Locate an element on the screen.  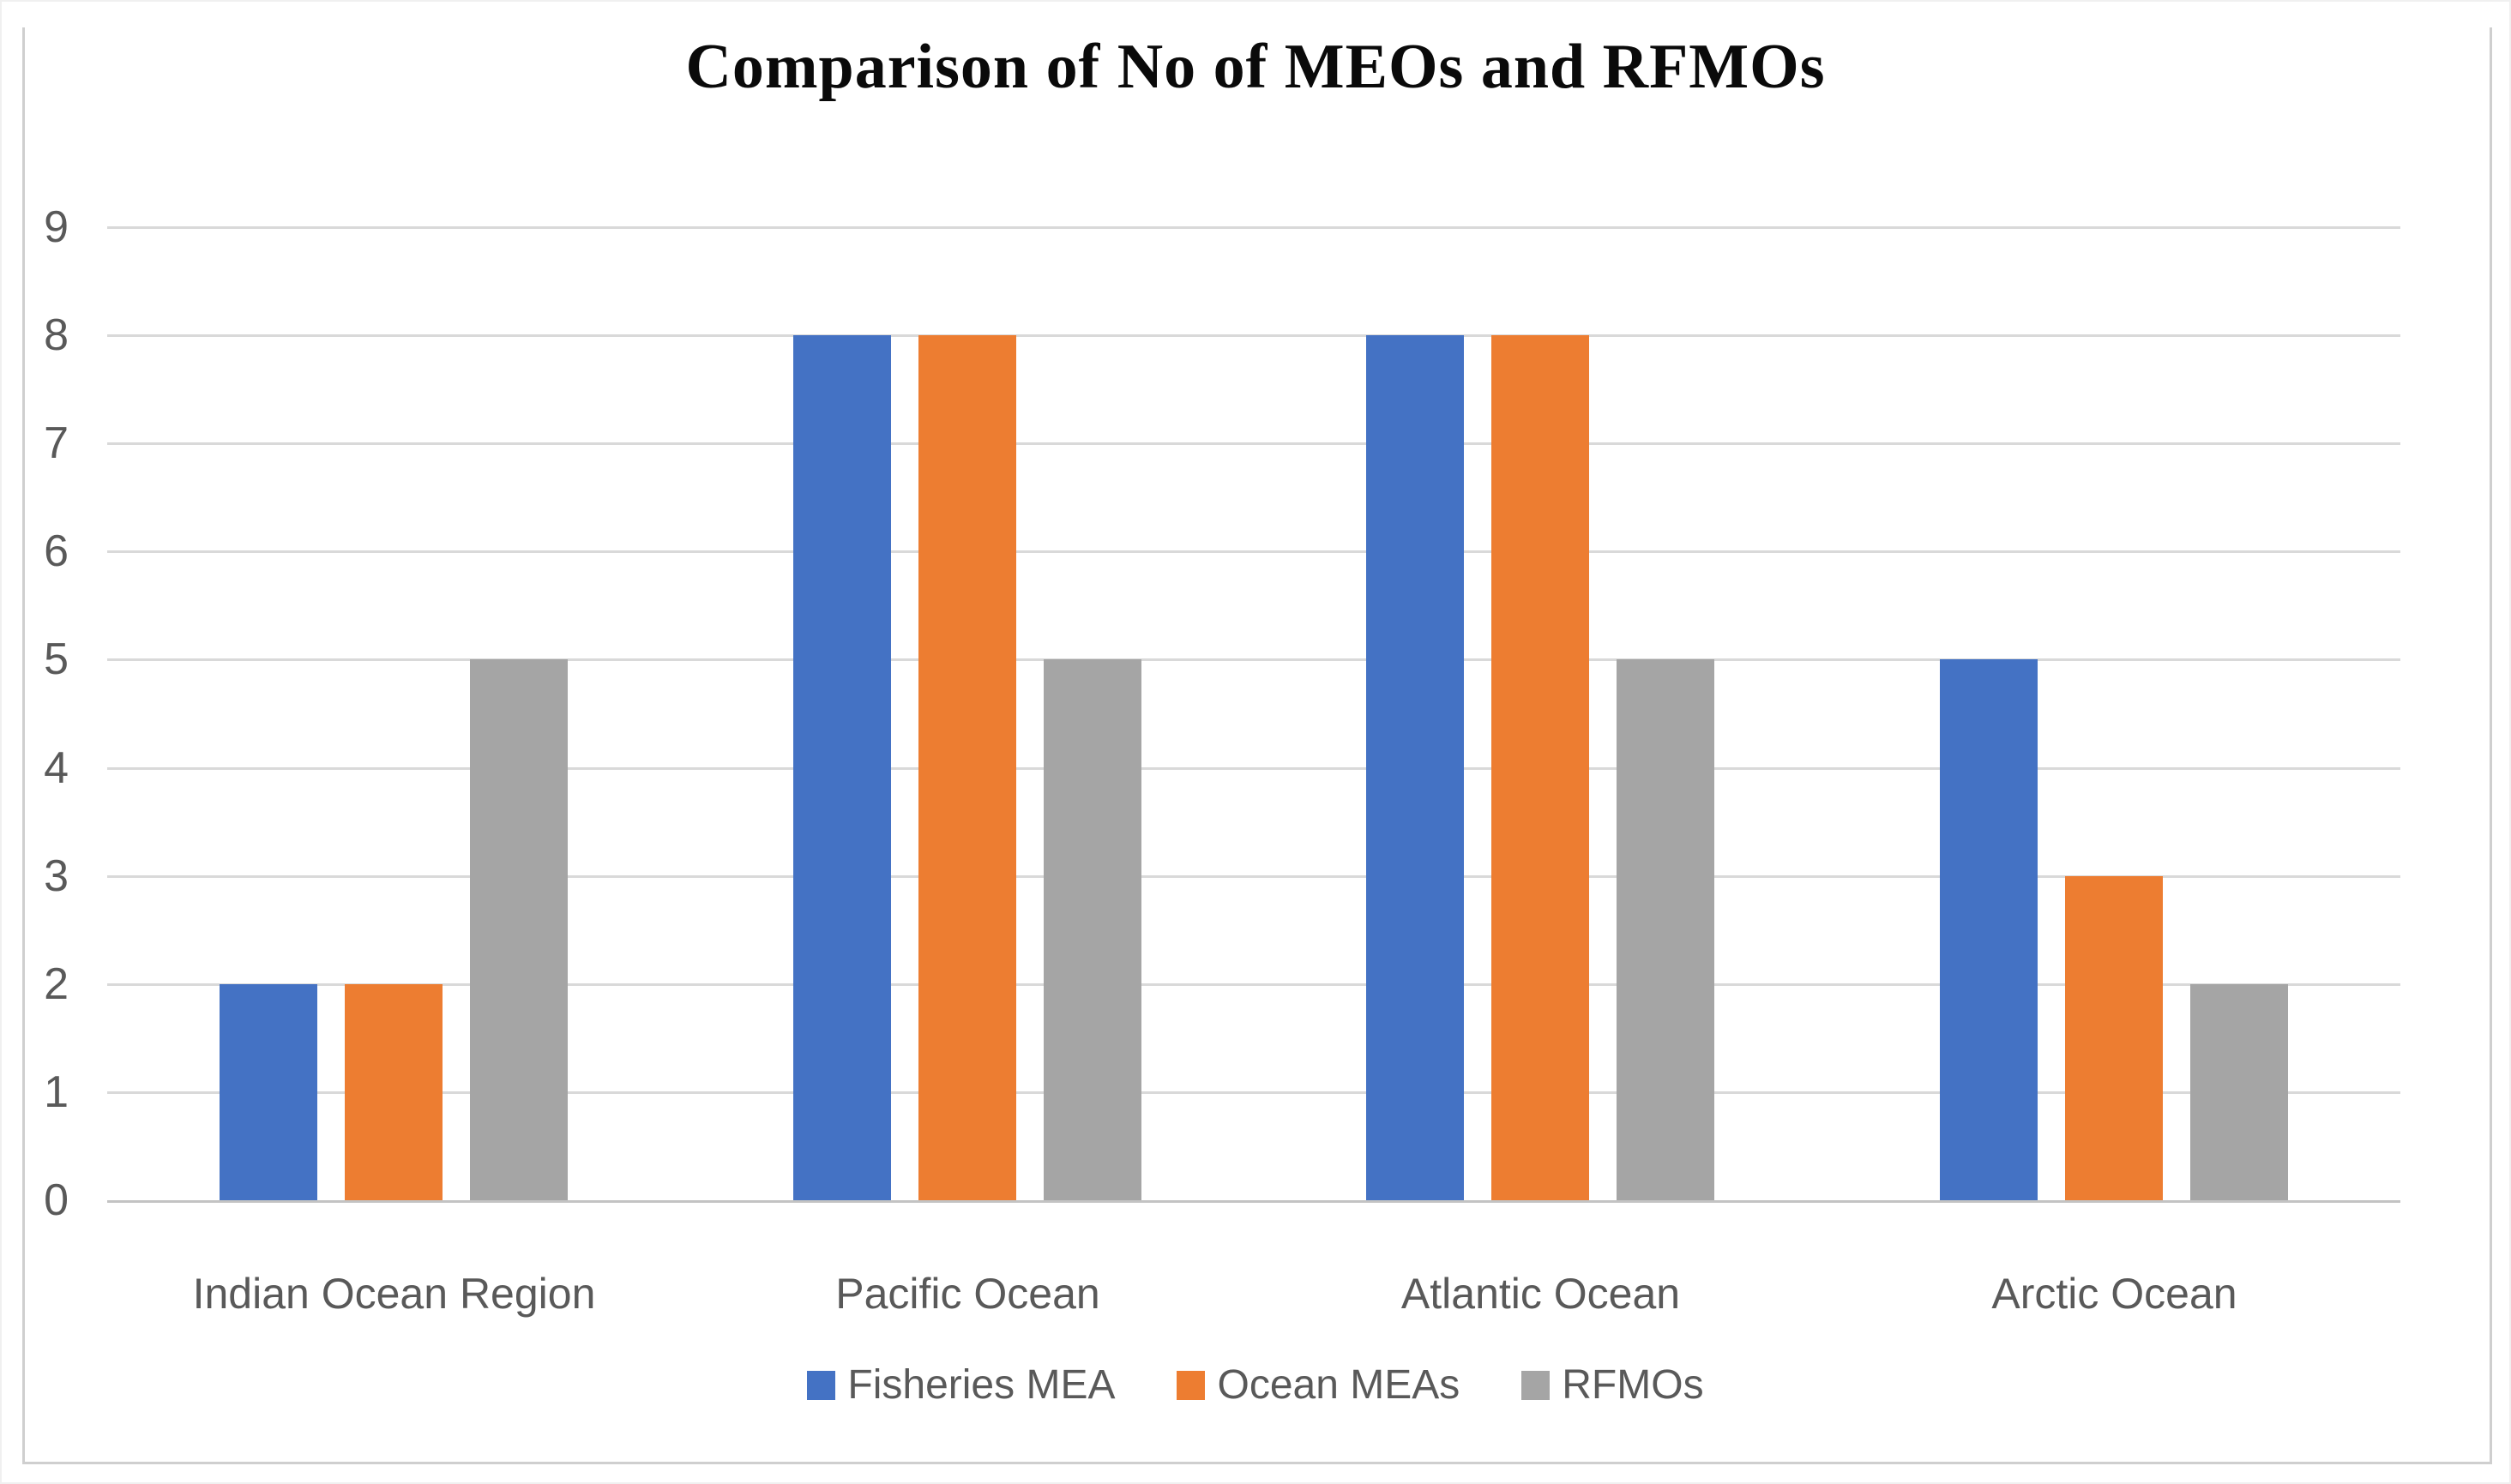
chart-title: Comparison of No of MEOs and RFMOs is located at coordinates (1255, 67).